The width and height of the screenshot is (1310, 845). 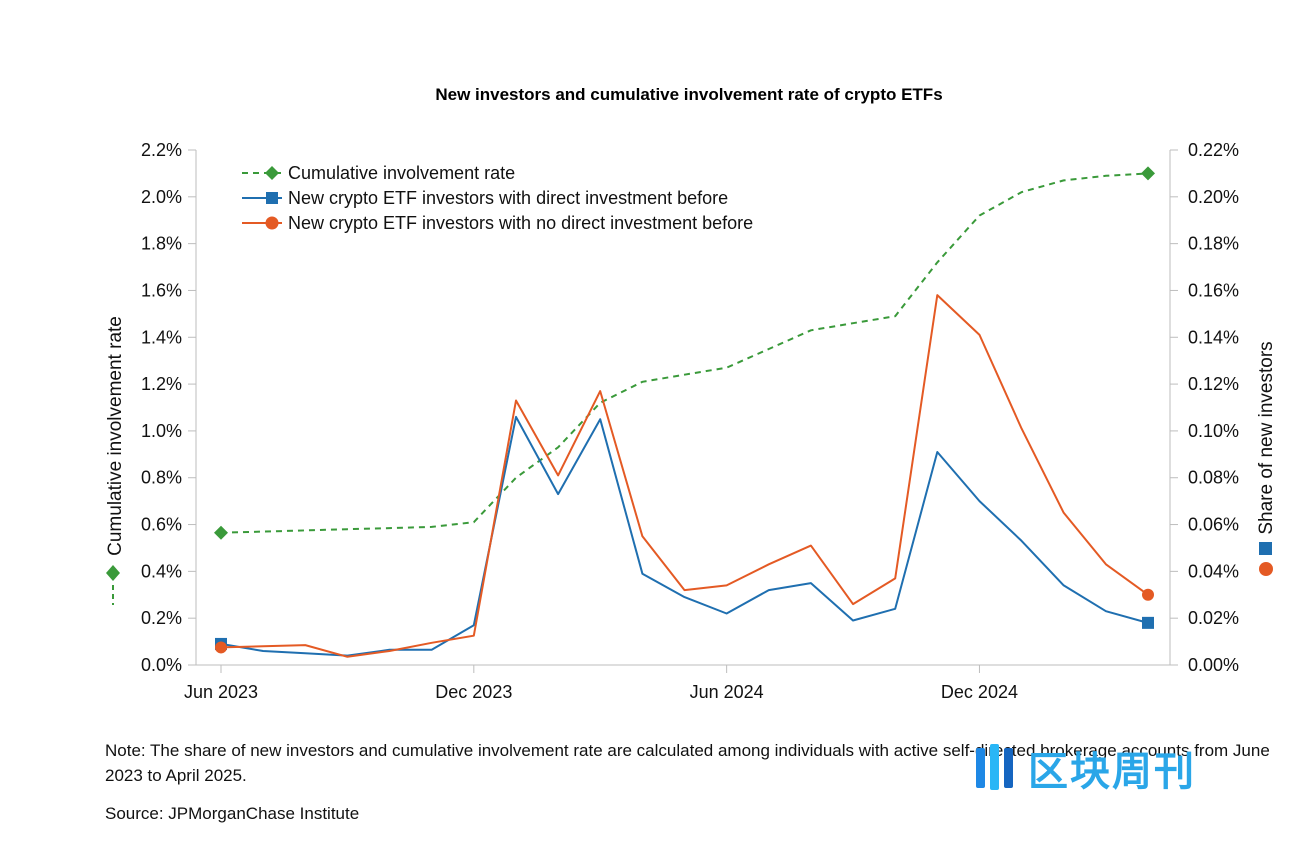 I want to click on left-tick-label: 0.0%, so click(x=161, y=665).